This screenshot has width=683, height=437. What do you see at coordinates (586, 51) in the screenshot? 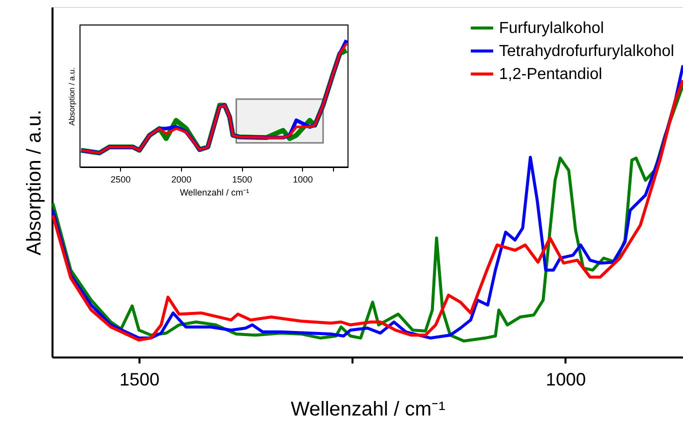
I see `legend-label: Tetrahydrofurfurylalkohol` at bounding box center [586, 51].